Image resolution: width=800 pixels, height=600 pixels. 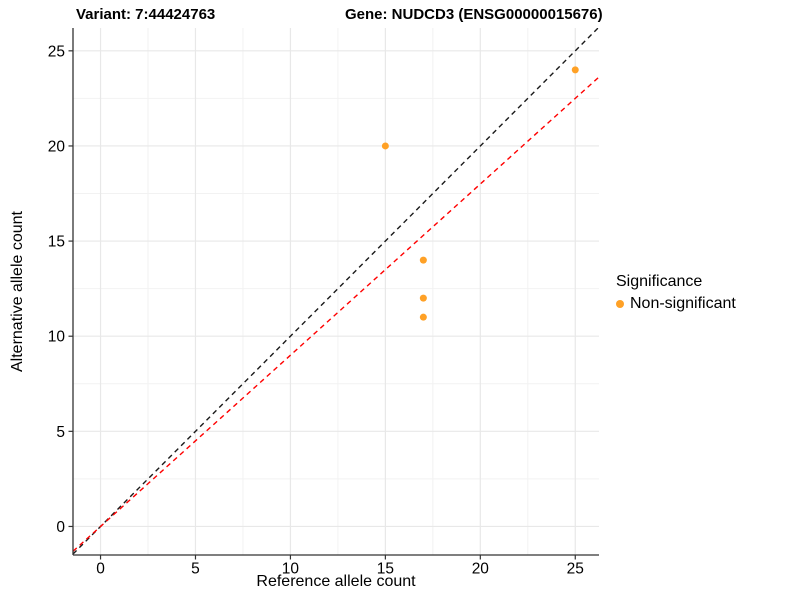 I want to click on x-tick-label: 0, so click(x=100, y=568).